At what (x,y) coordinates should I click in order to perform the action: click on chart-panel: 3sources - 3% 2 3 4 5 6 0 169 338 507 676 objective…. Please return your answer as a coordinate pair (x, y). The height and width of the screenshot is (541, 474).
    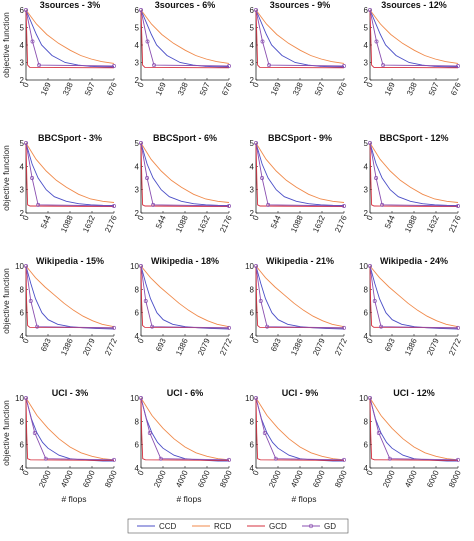
    Looking at the image, I should click on (60, 48).